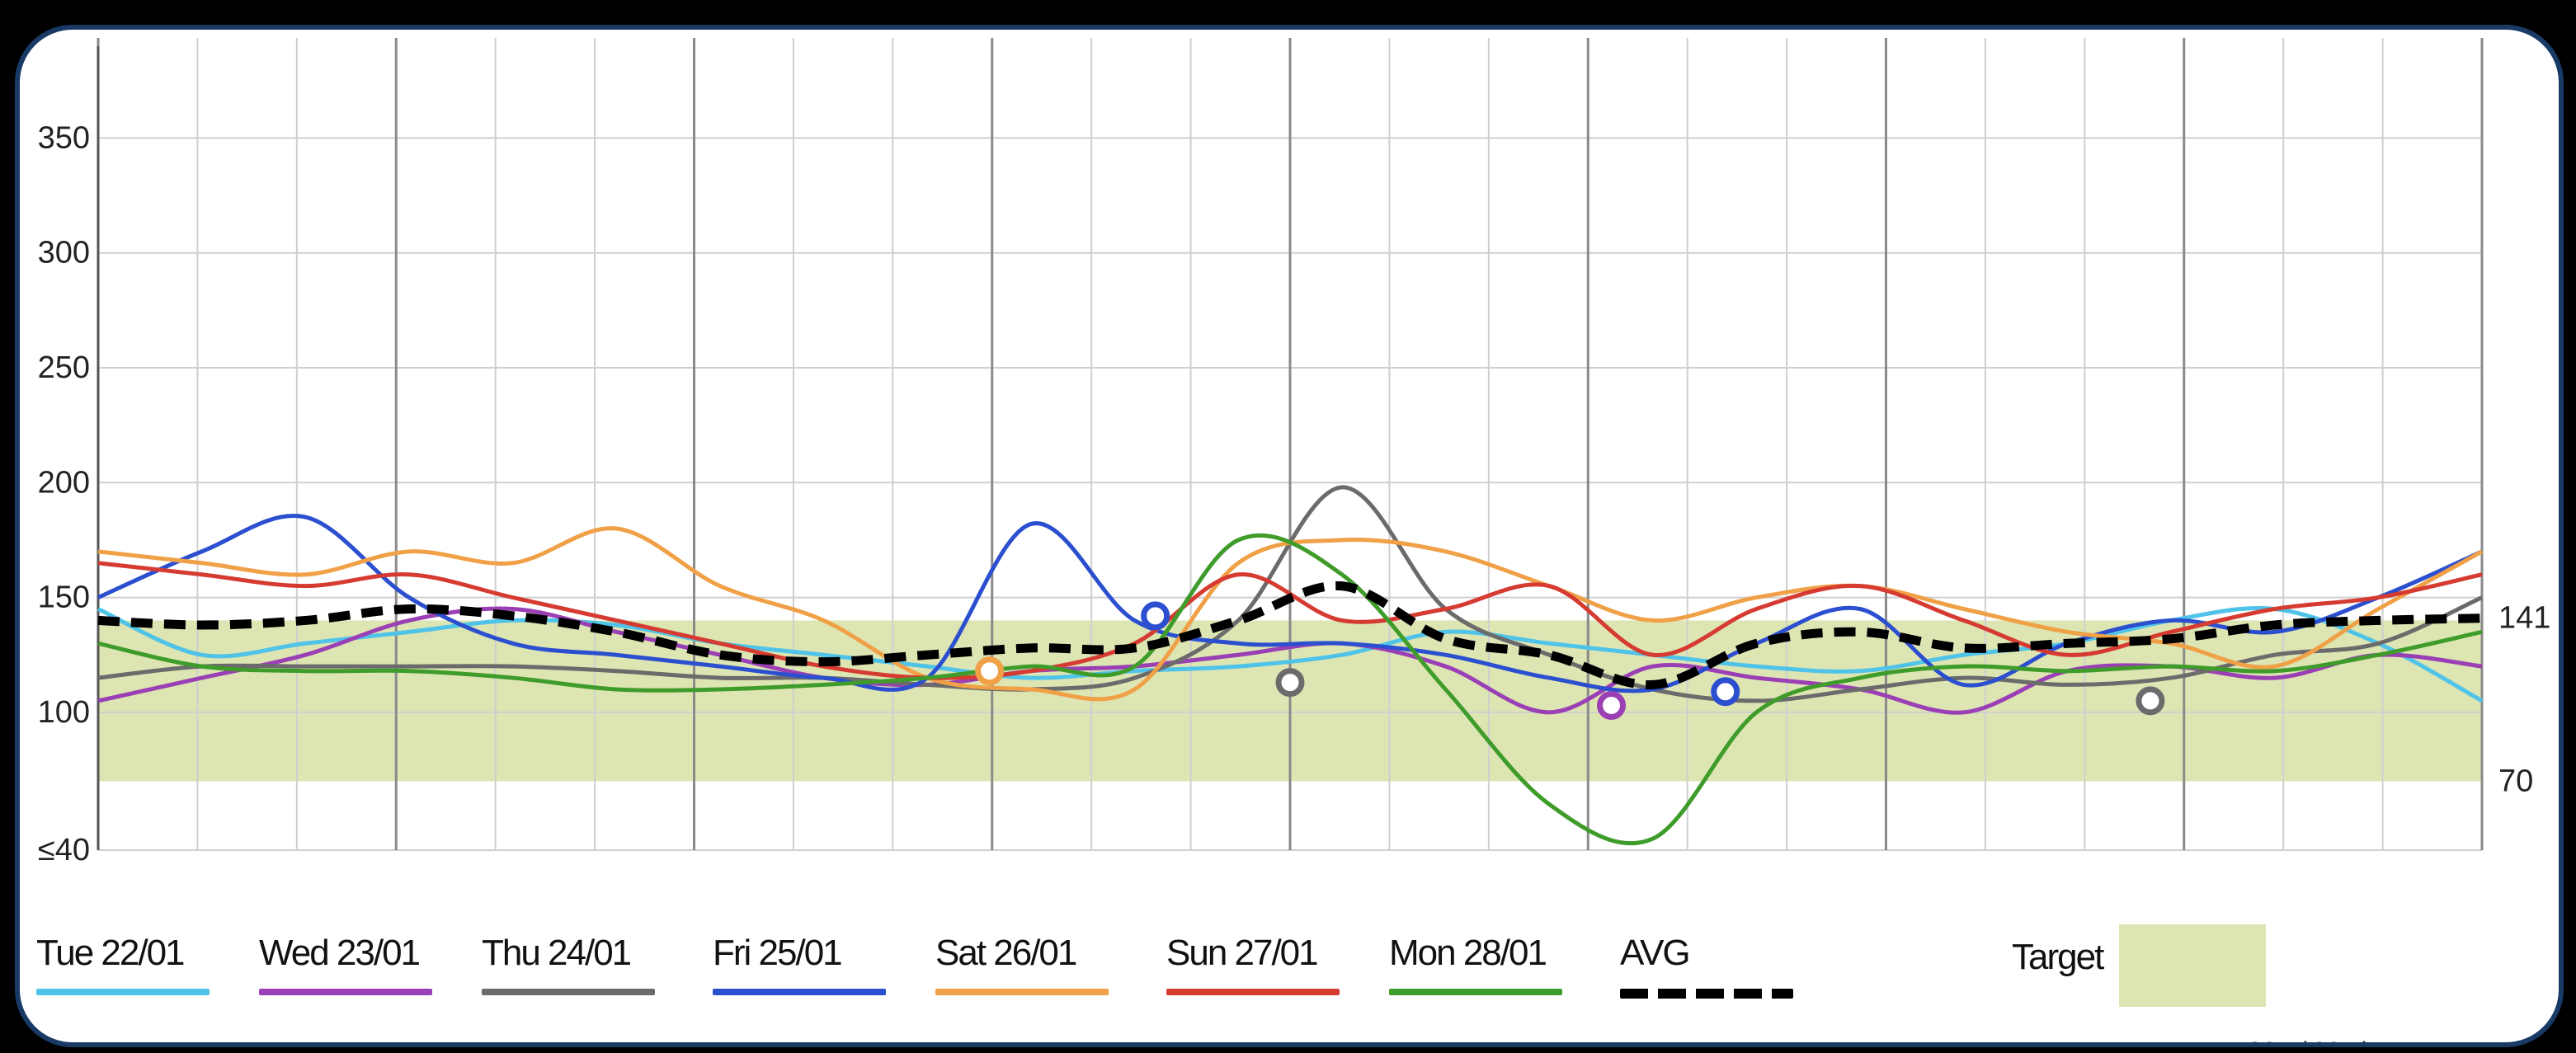 This screenshot has width=2576, height=1053. What do you see at coordinates (2192, 966) in the screenshot?
I see `target-swatch` at bounding box center [2192, 966].